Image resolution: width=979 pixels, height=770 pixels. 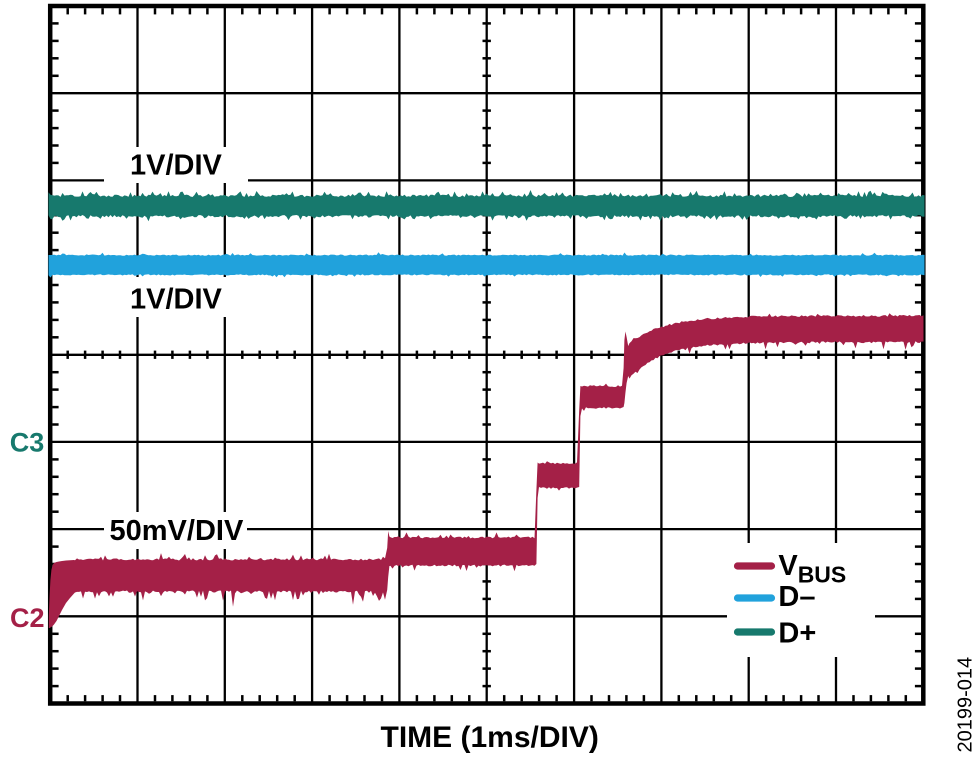 What do you see at coordinates (27, 442) in the screenshot?
I see `svg-text: C3` at bounding box center [27, 442].